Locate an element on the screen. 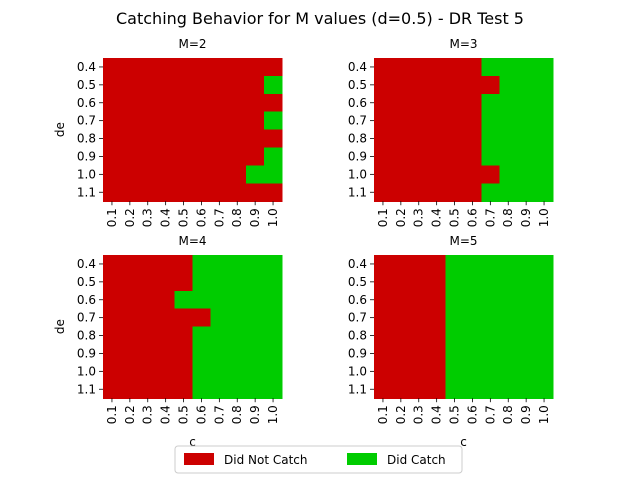 Image resolution: width=640 pixels, height=480 pixels. x-tick-label: 0.2 is located at coordinates (401, 217).